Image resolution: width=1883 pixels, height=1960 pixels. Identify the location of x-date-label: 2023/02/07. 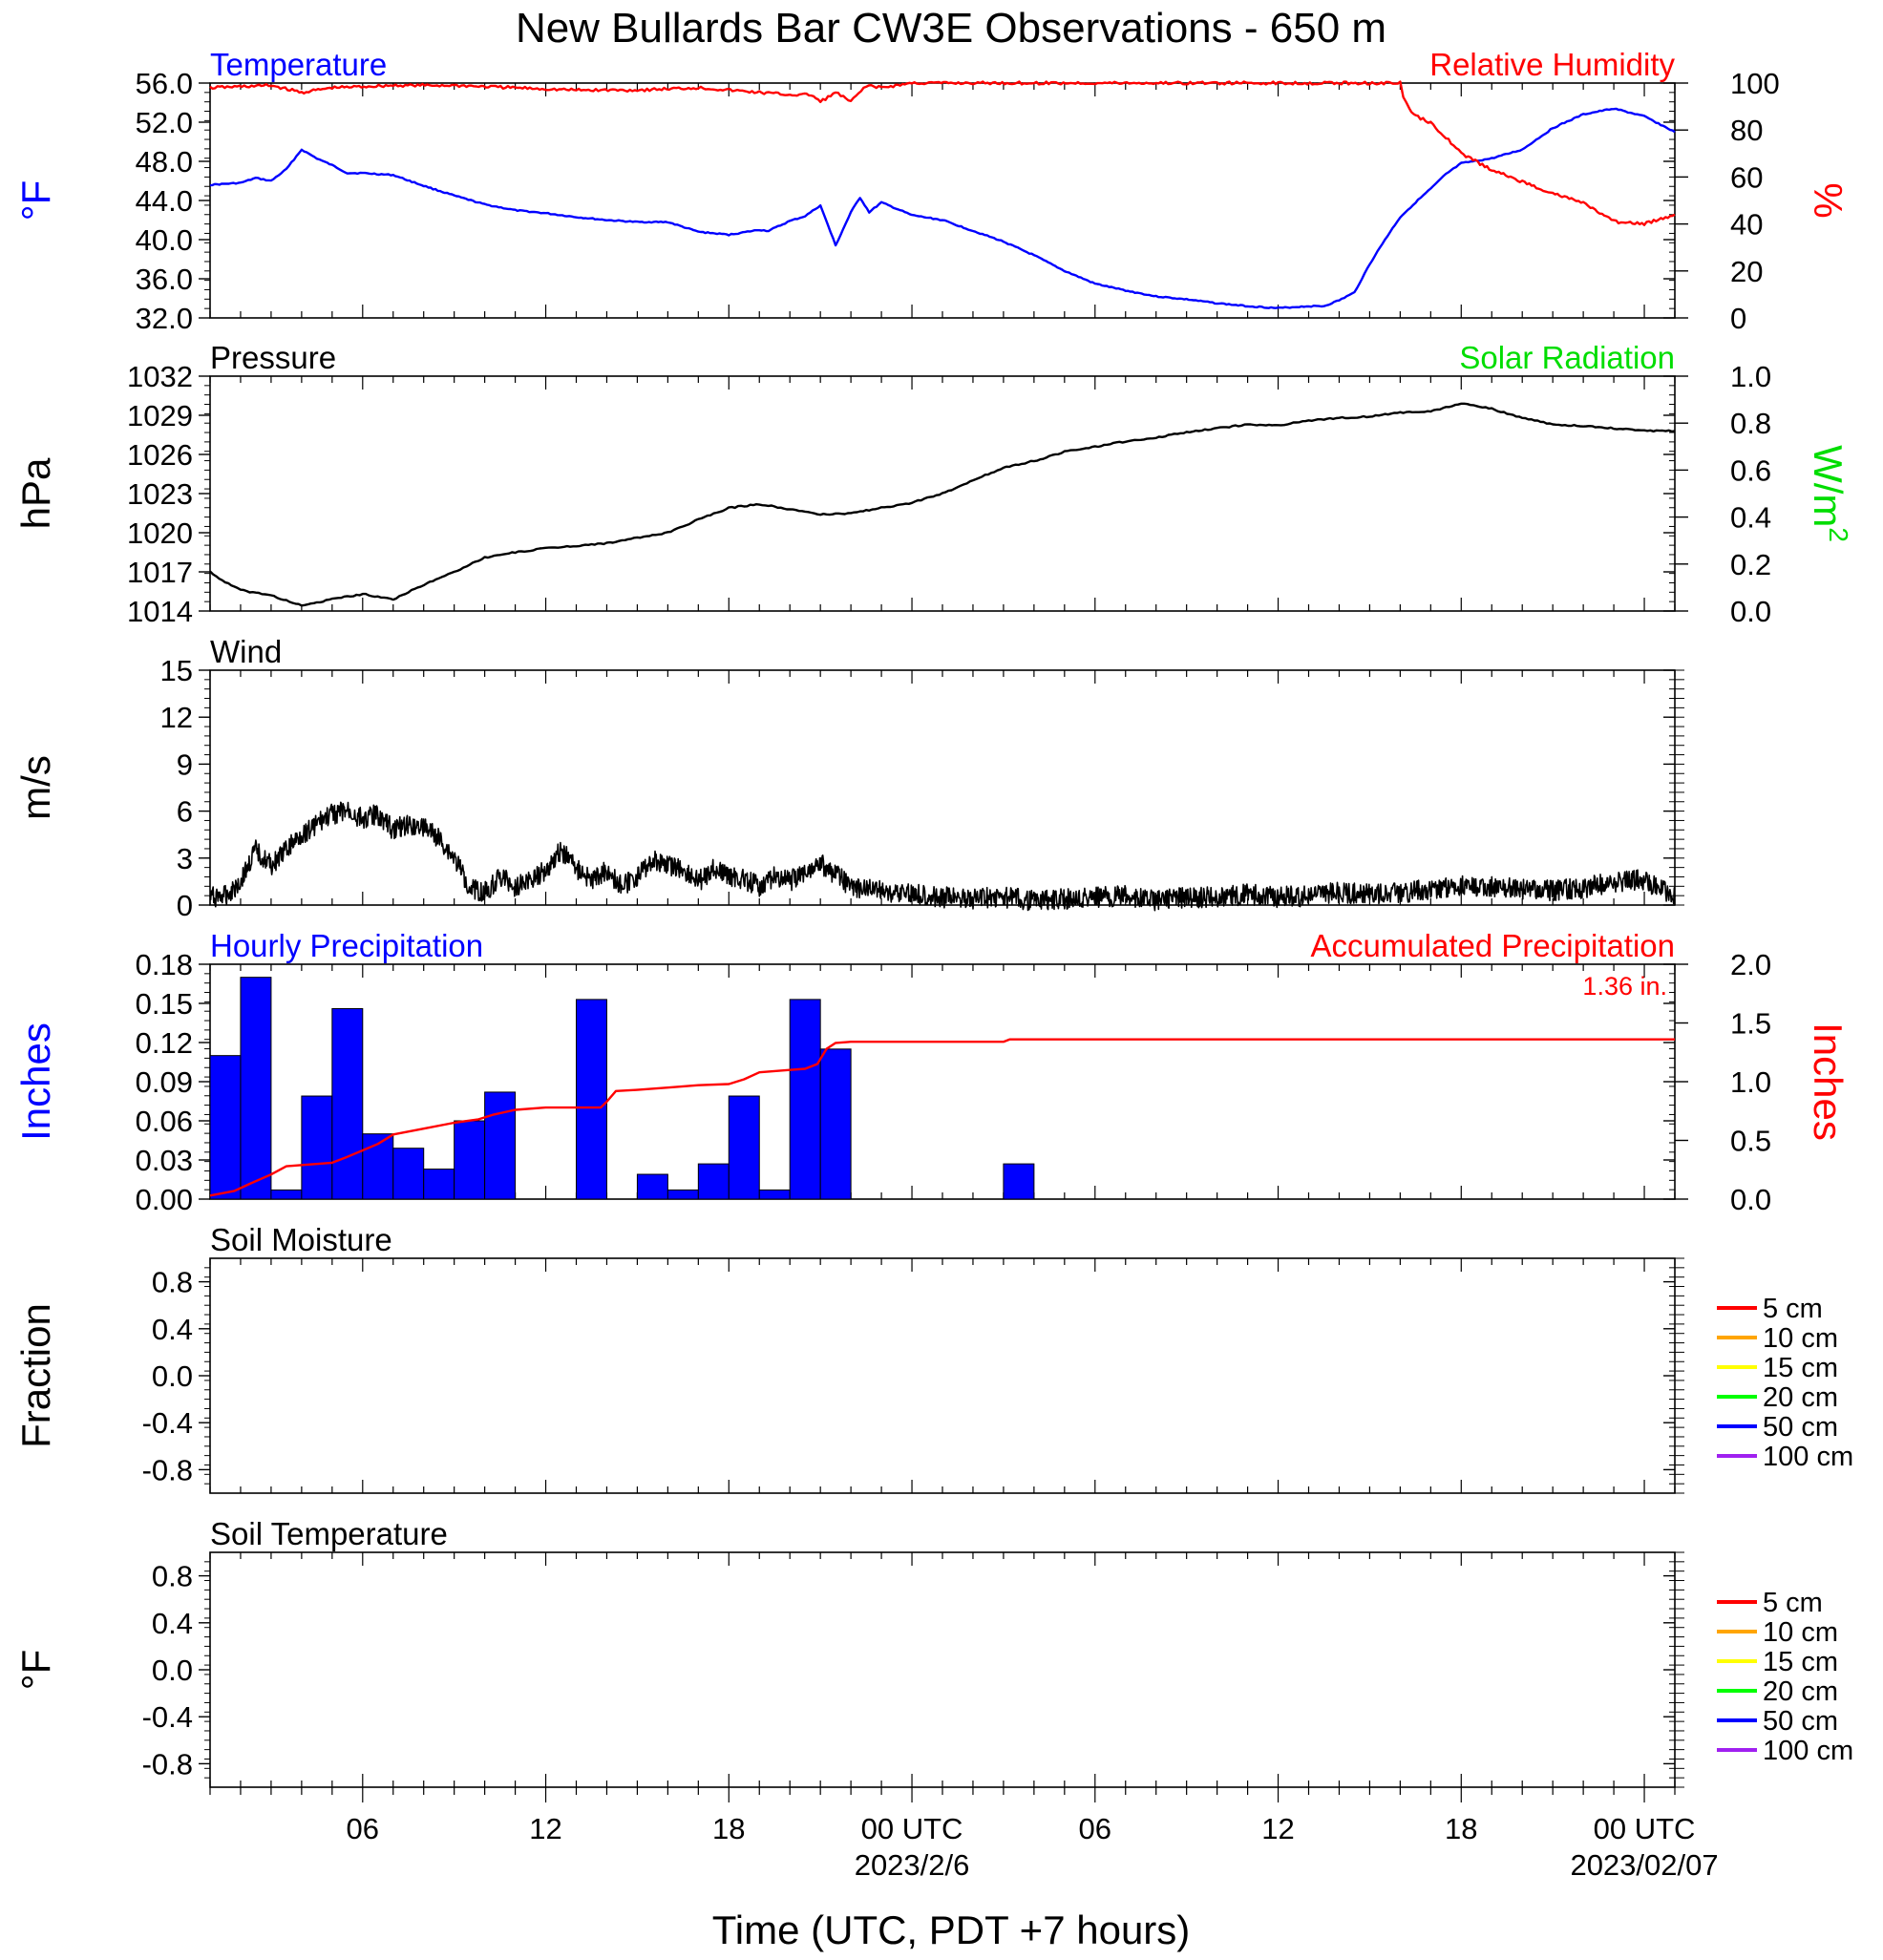
(1644, 1865).